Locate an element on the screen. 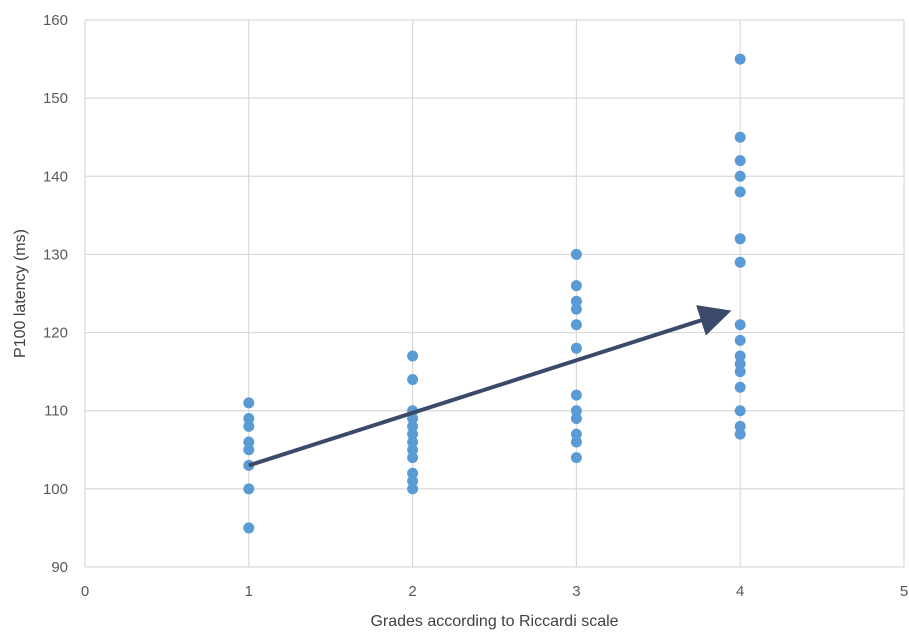 The height and width of the screenshot is (634, 909). y-tick-label: 130 is located at coordinates (55, 254).